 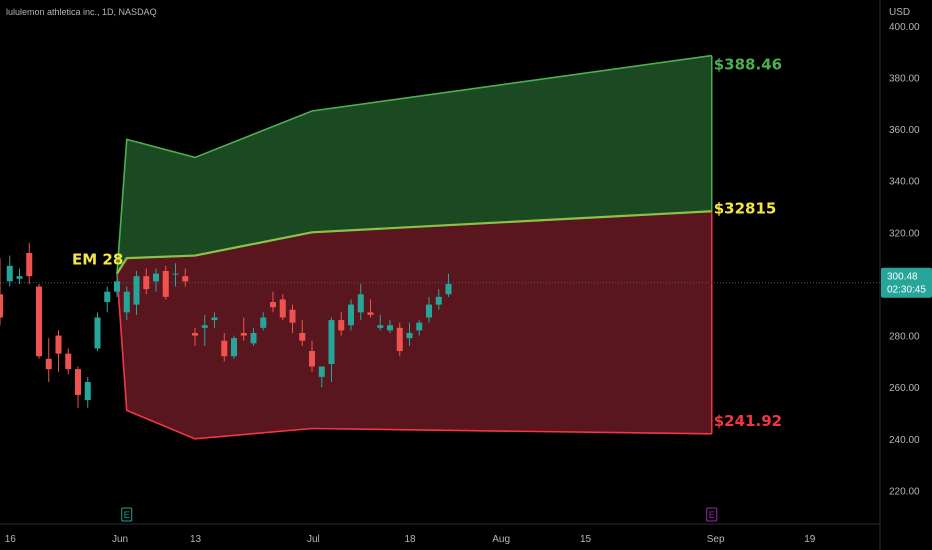 I want to click on em-label: EM 28, so click(x=97, y=260).